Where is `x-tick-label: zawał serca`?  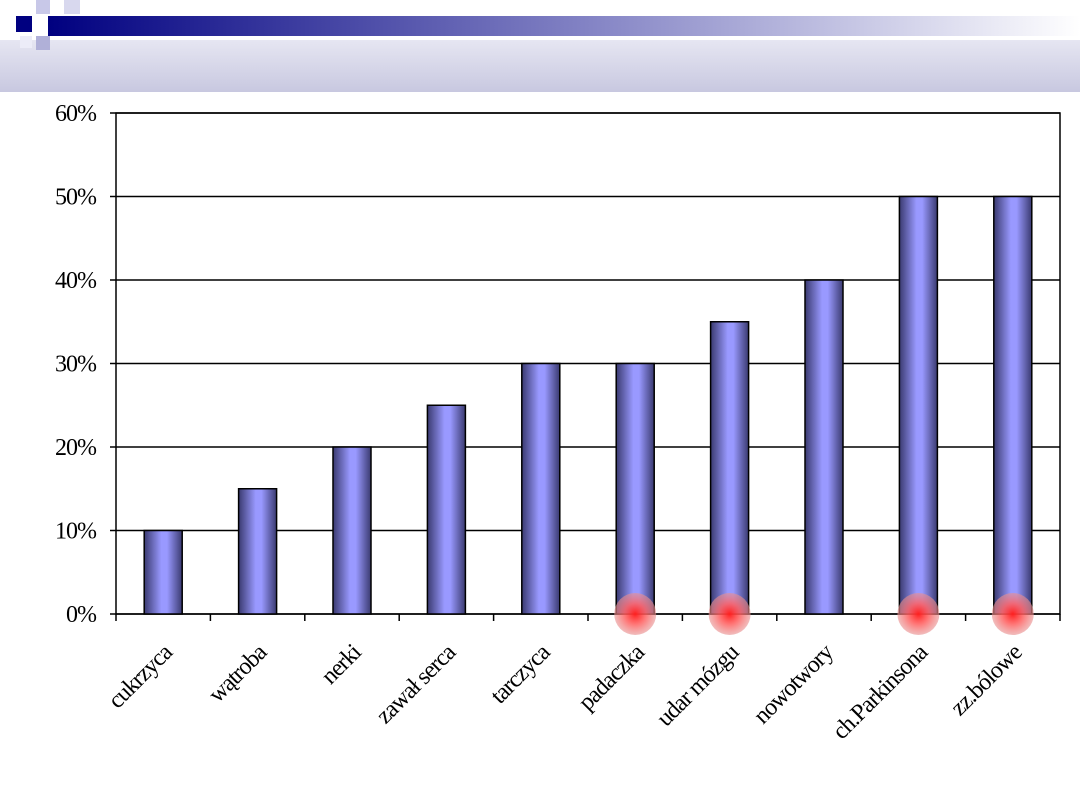
x-tick-label: zawał serca is located at coordinates (416, 684).